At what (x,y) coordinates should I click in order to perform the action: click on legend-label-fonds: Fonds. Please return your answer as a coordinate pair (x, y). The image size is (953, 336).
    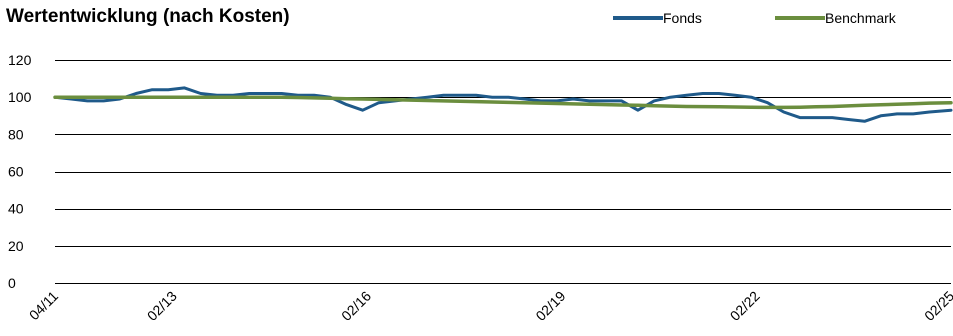
    Looking at the image, I should click on (682, 18).